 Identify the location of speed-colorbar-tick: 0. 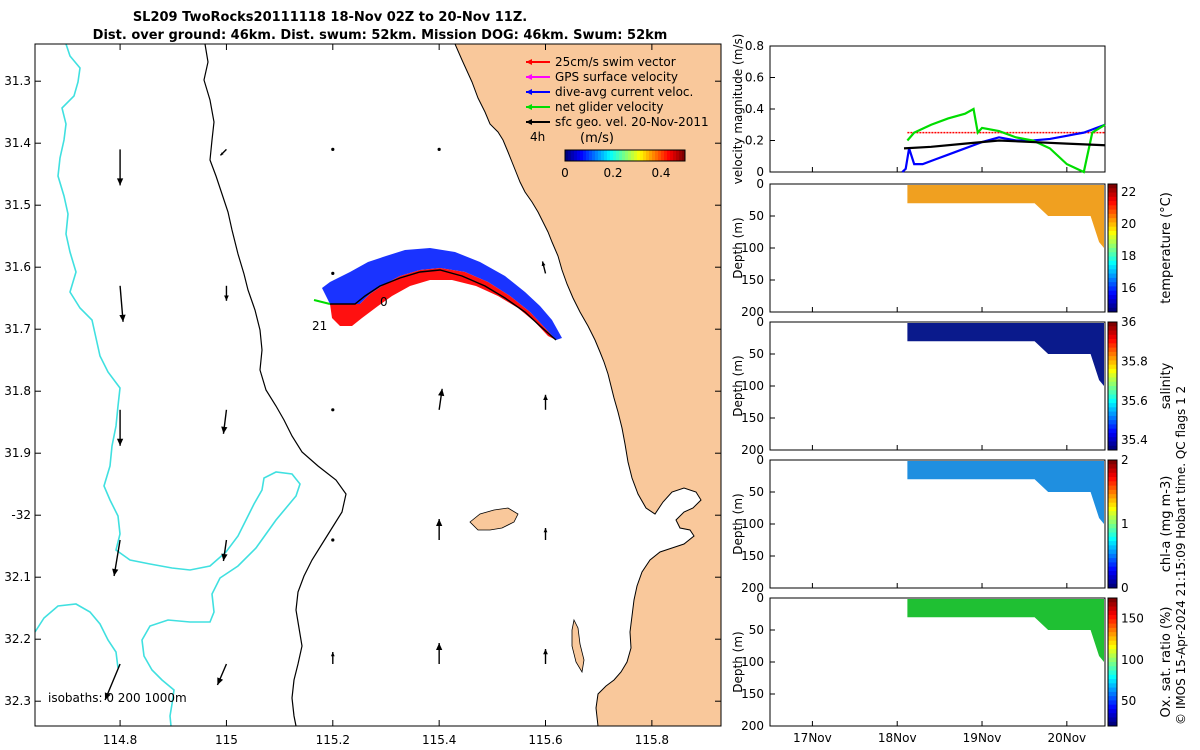
(565, 173).